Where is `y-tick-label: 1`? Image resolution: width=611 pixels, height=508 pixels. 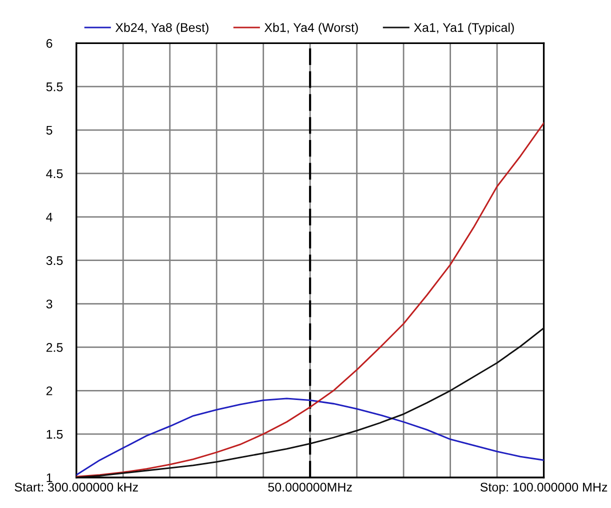 y-tick-label: 1 is located at coordinates (49, 477).